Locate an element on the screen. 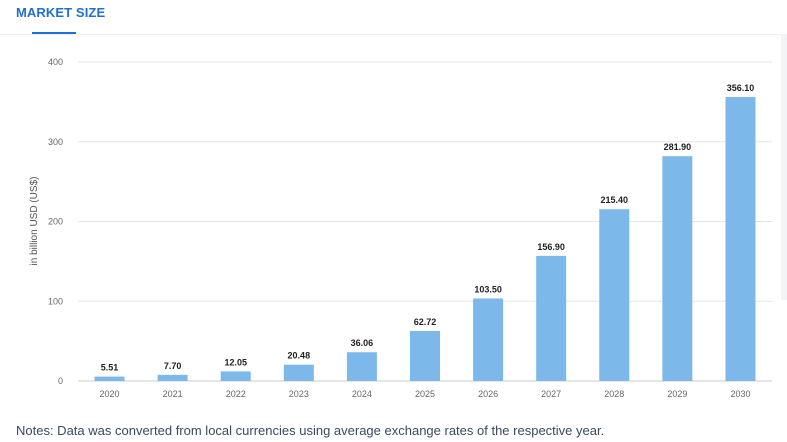 This screenshot has width=787, height=442. data-label-2028: 215.40 is located at coordinates (615, 200).